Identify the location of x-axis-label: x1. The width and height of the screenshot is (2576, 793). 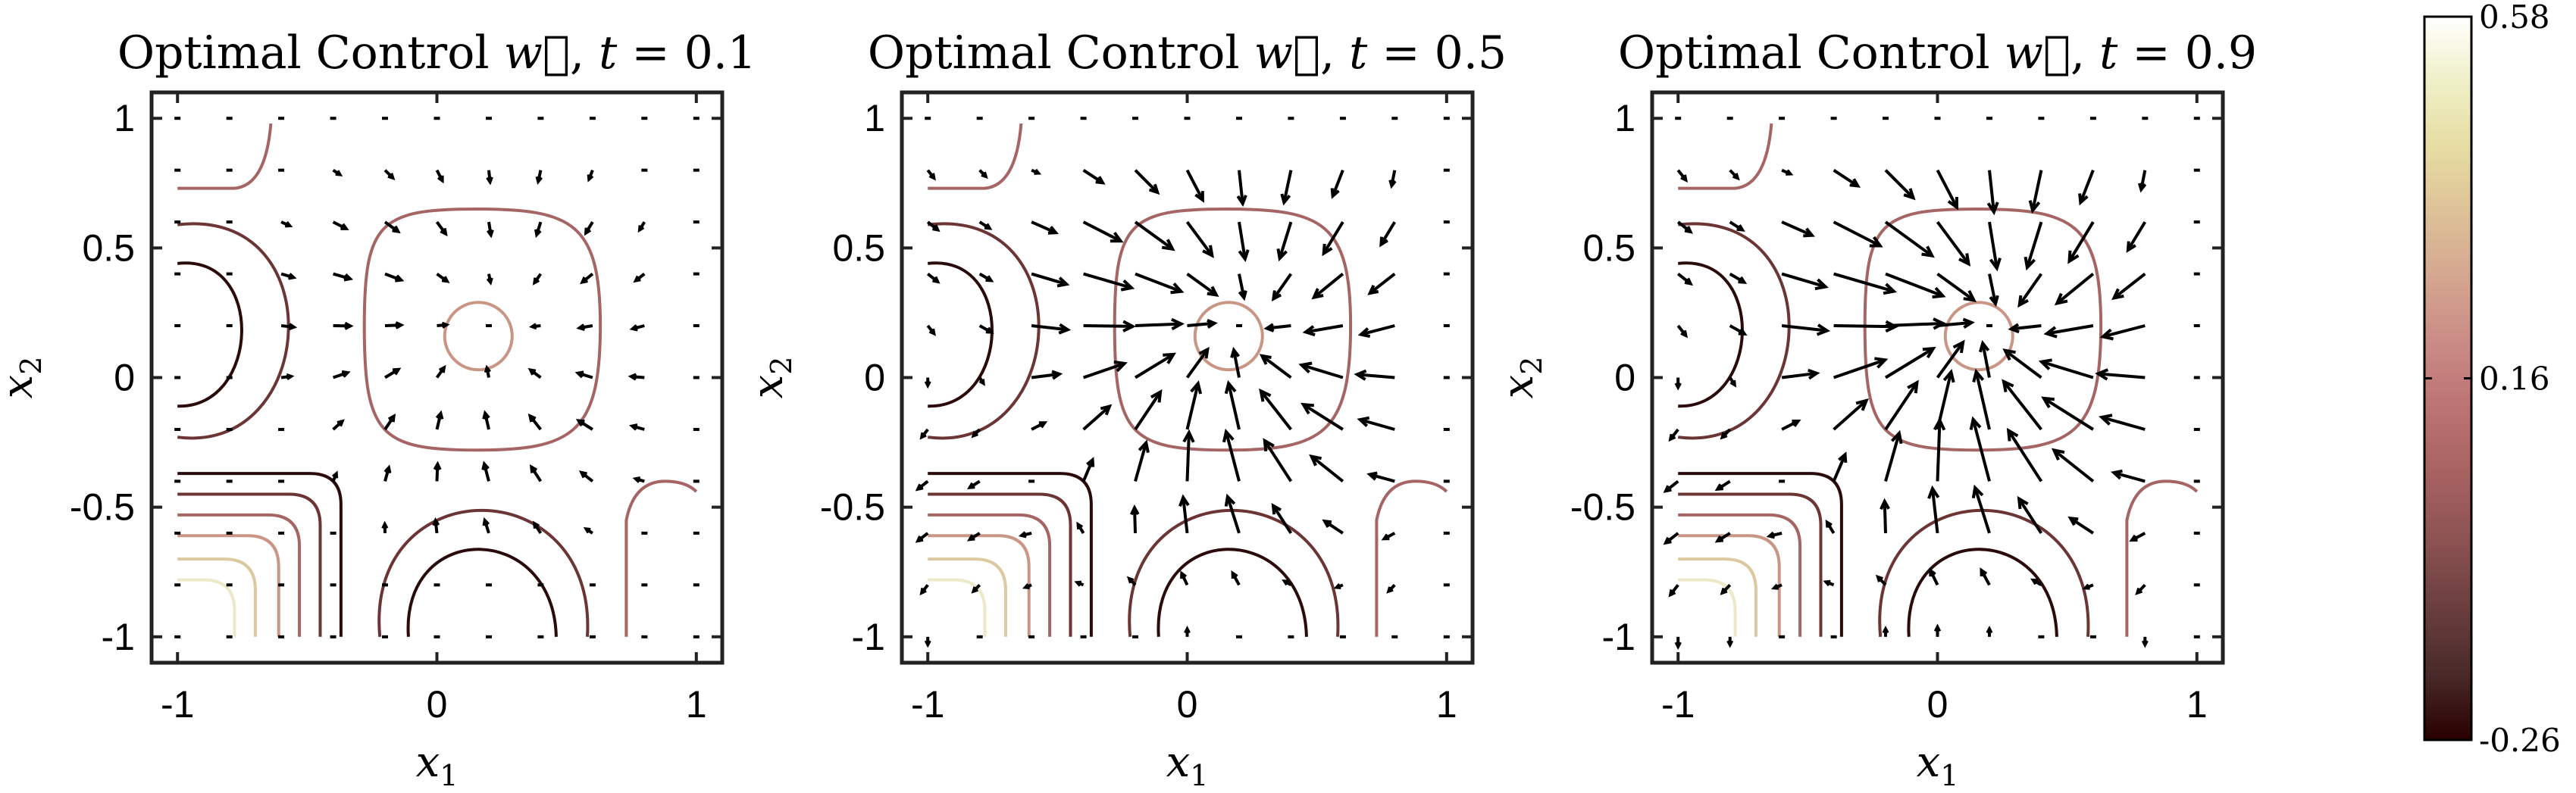
(1938, 765).